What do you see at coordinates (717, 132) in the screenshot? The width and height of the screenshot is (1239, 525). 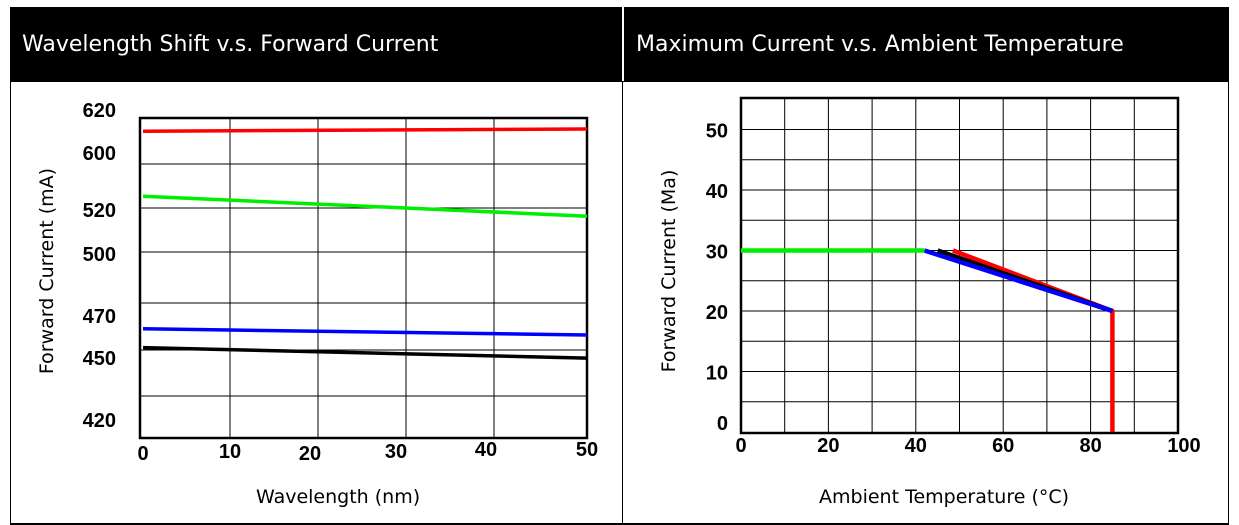 I see `right-y-tick-label: 50` at bounding box center [717, 132].